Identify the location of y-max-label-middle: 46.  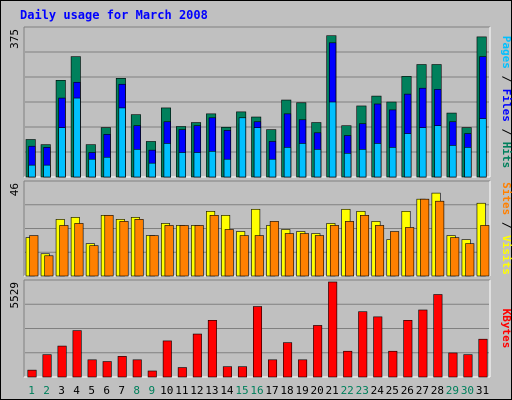
(14, 189).